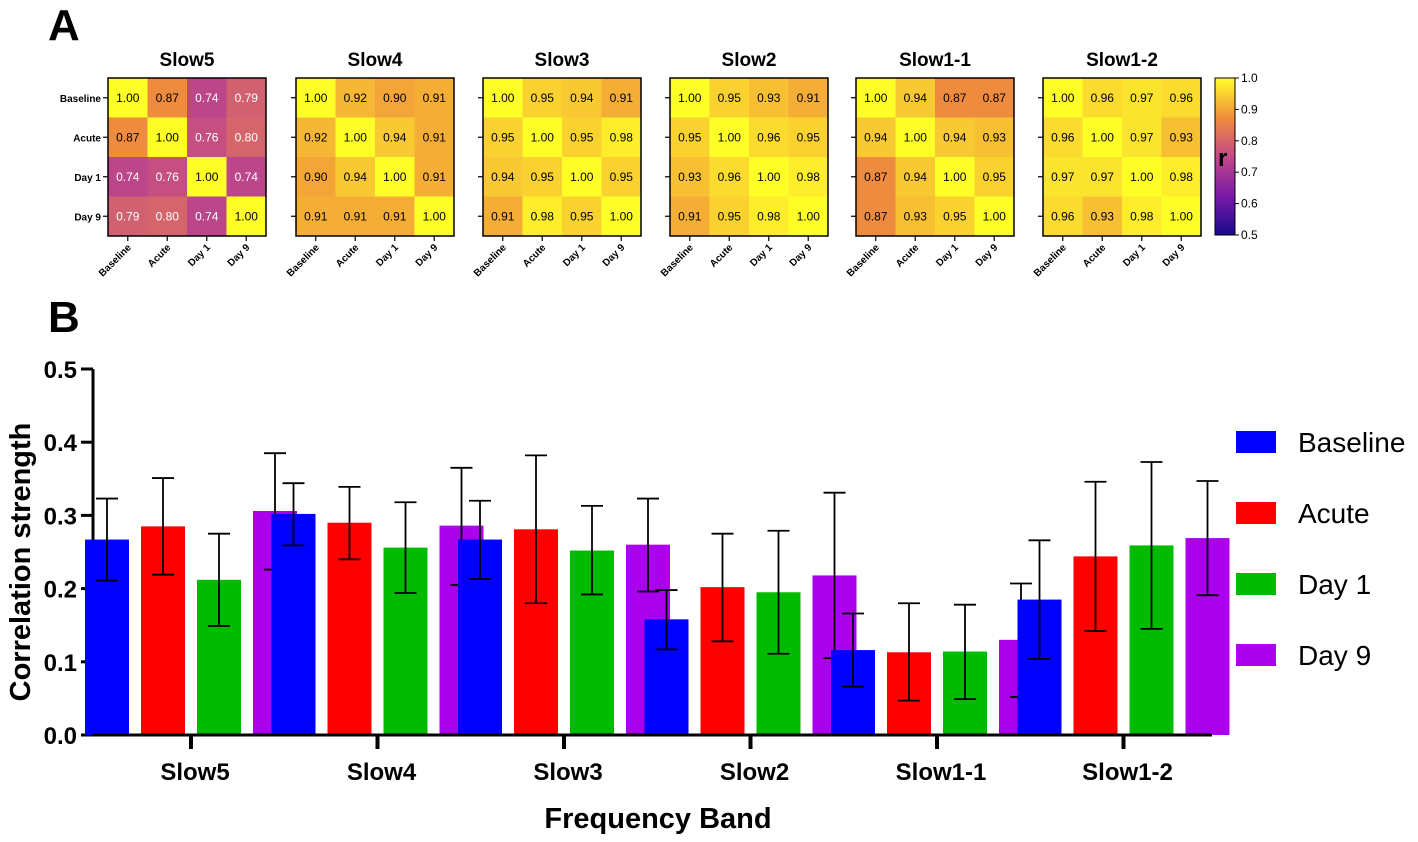 Image resolution: width=1418 pixels, height=842 pixels. What do you see at coordinates (60, 516) in the screenshot?
I see `y-tick-label: 0.3` at bounding box center [60, 516].